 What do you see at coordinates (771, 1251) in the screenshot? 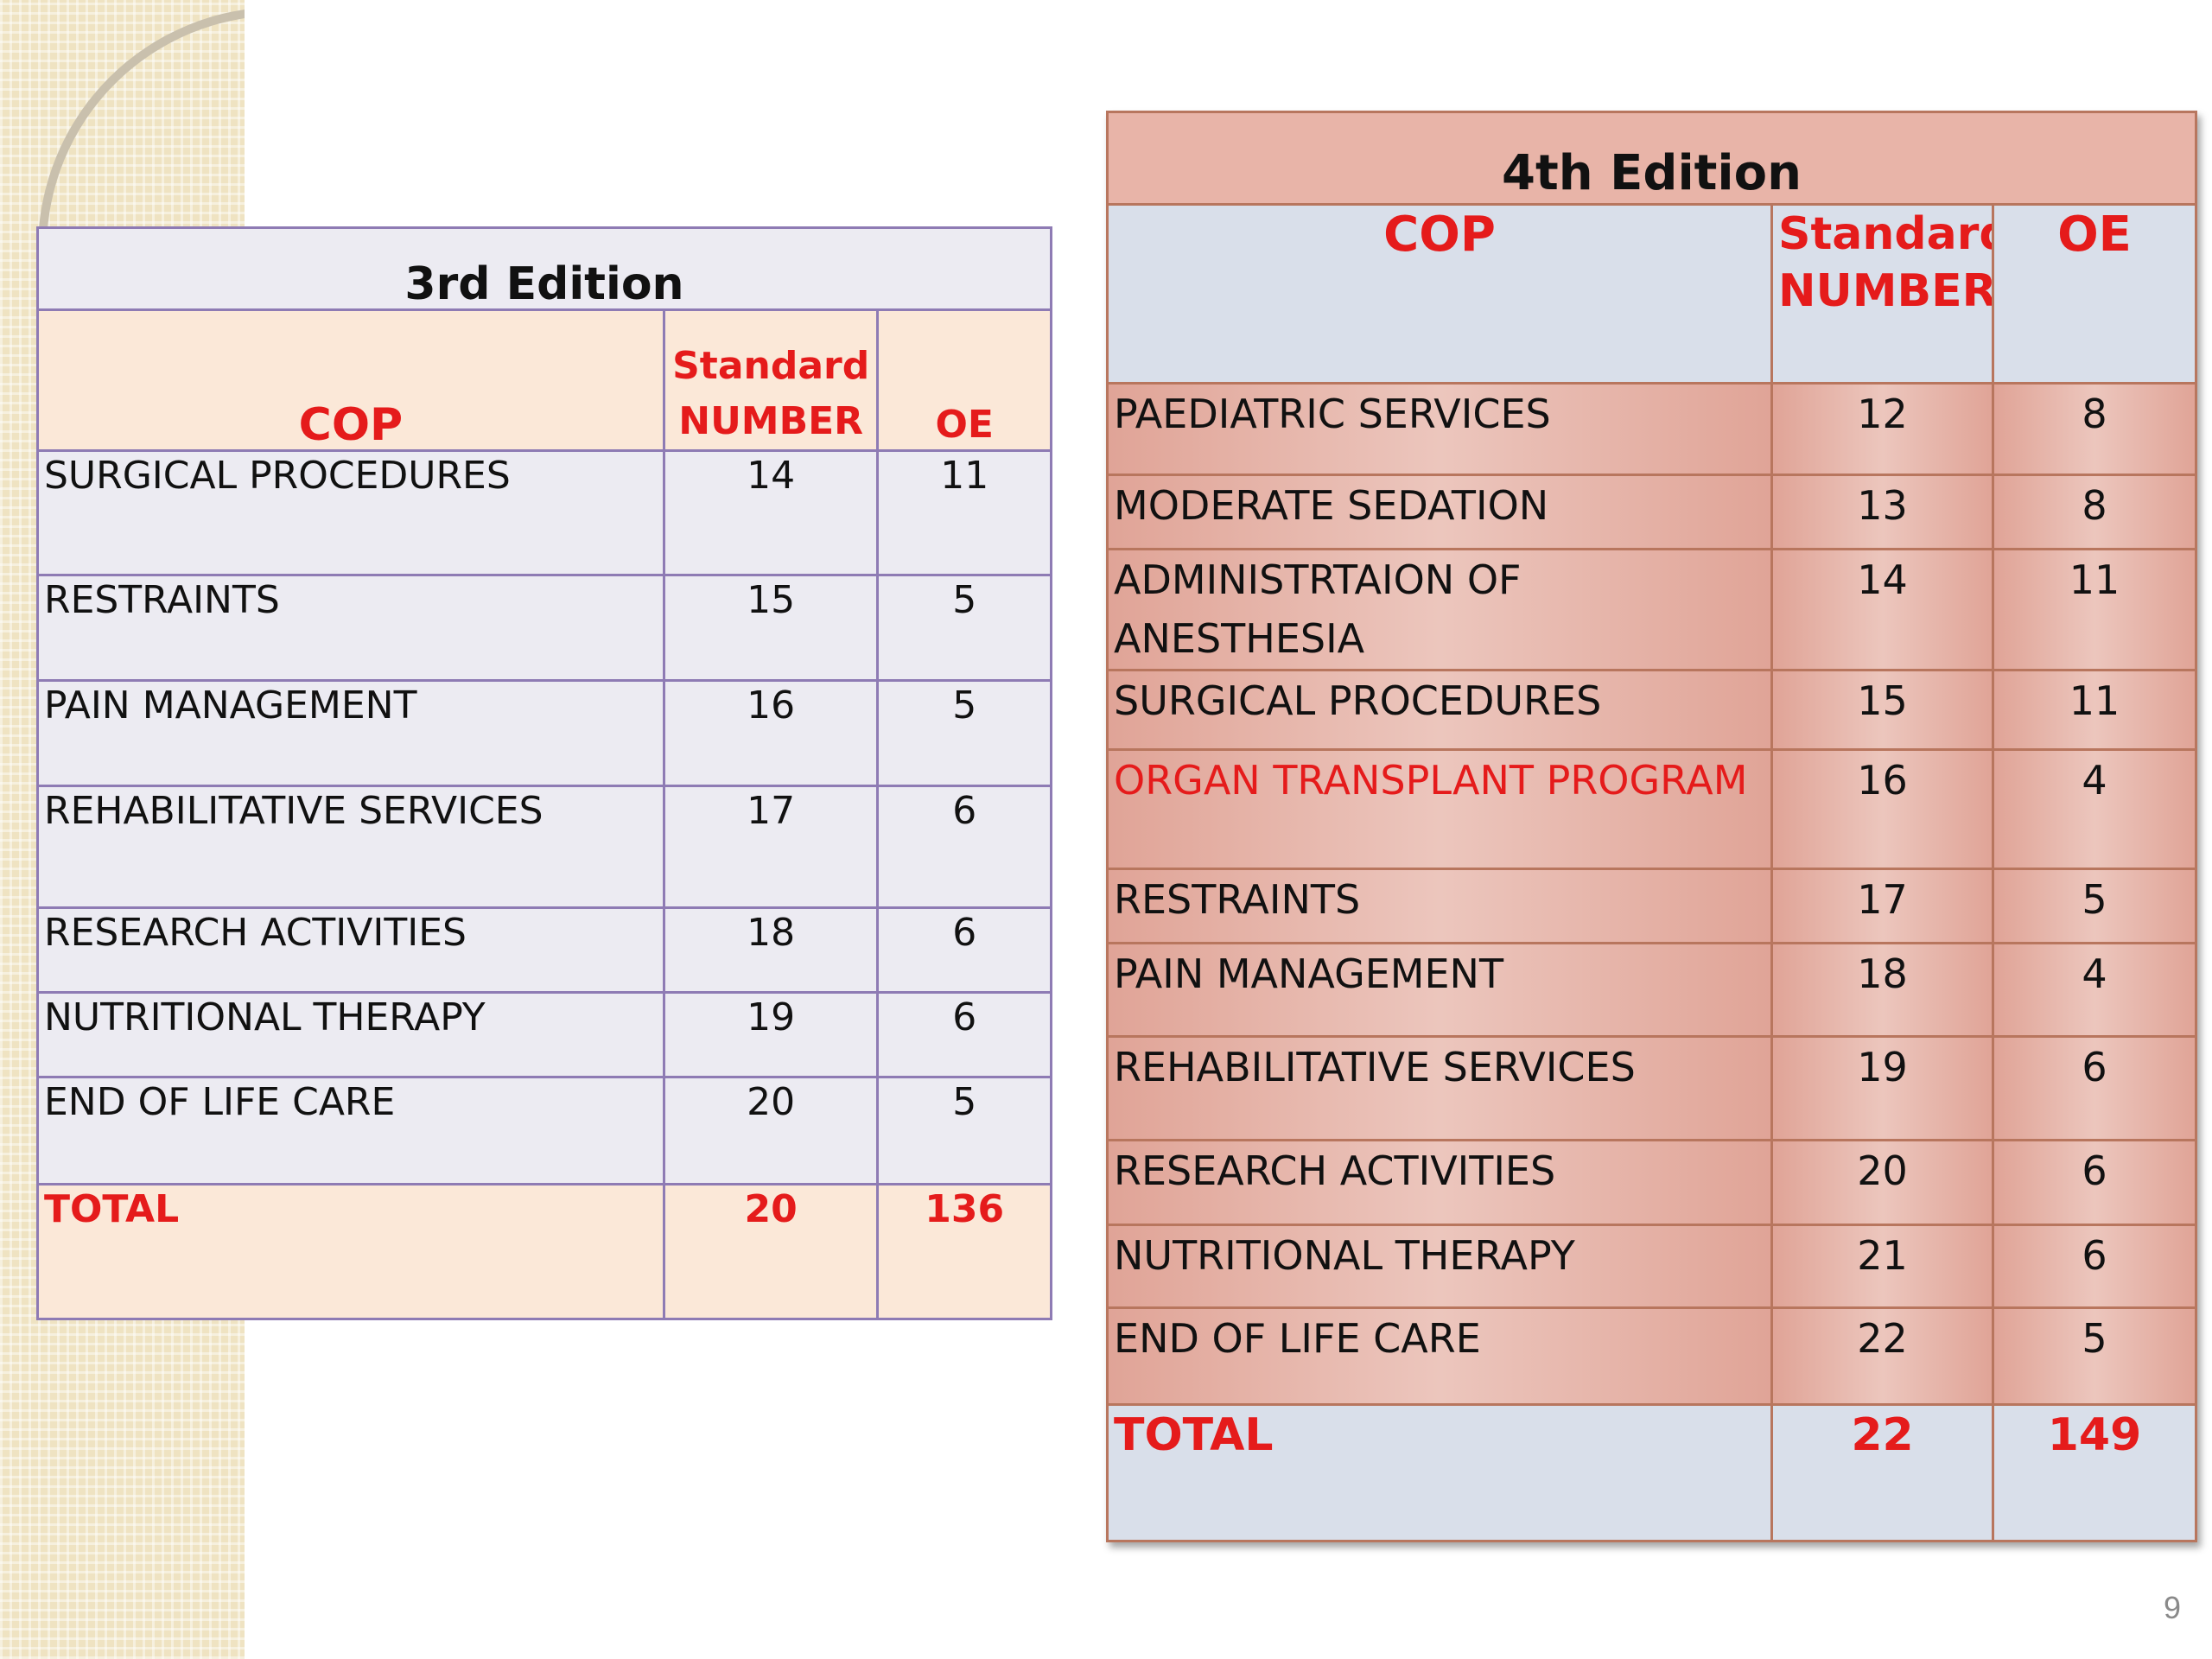
I see `total-std: 20` at bounding box center [771, 1251].